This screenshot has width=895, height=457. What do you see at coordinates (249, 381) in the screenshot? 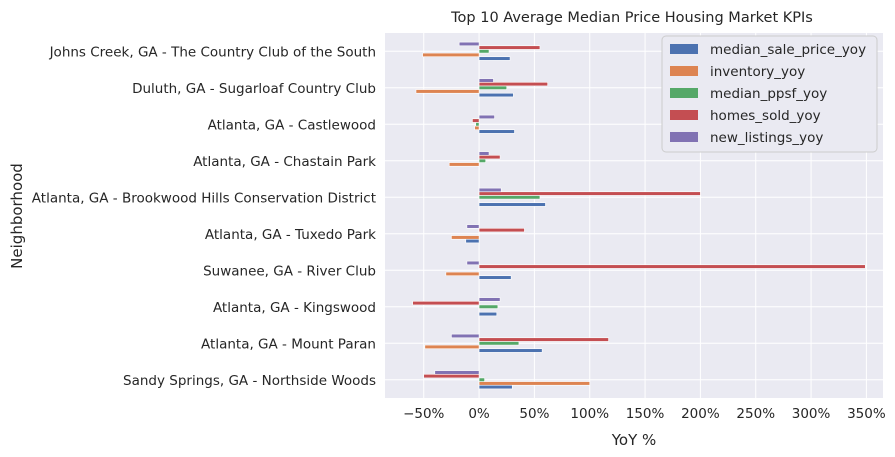
I see `y-tick-label: Sandy Springs, GA - Northside Woods` at bounding box center [249, 381].